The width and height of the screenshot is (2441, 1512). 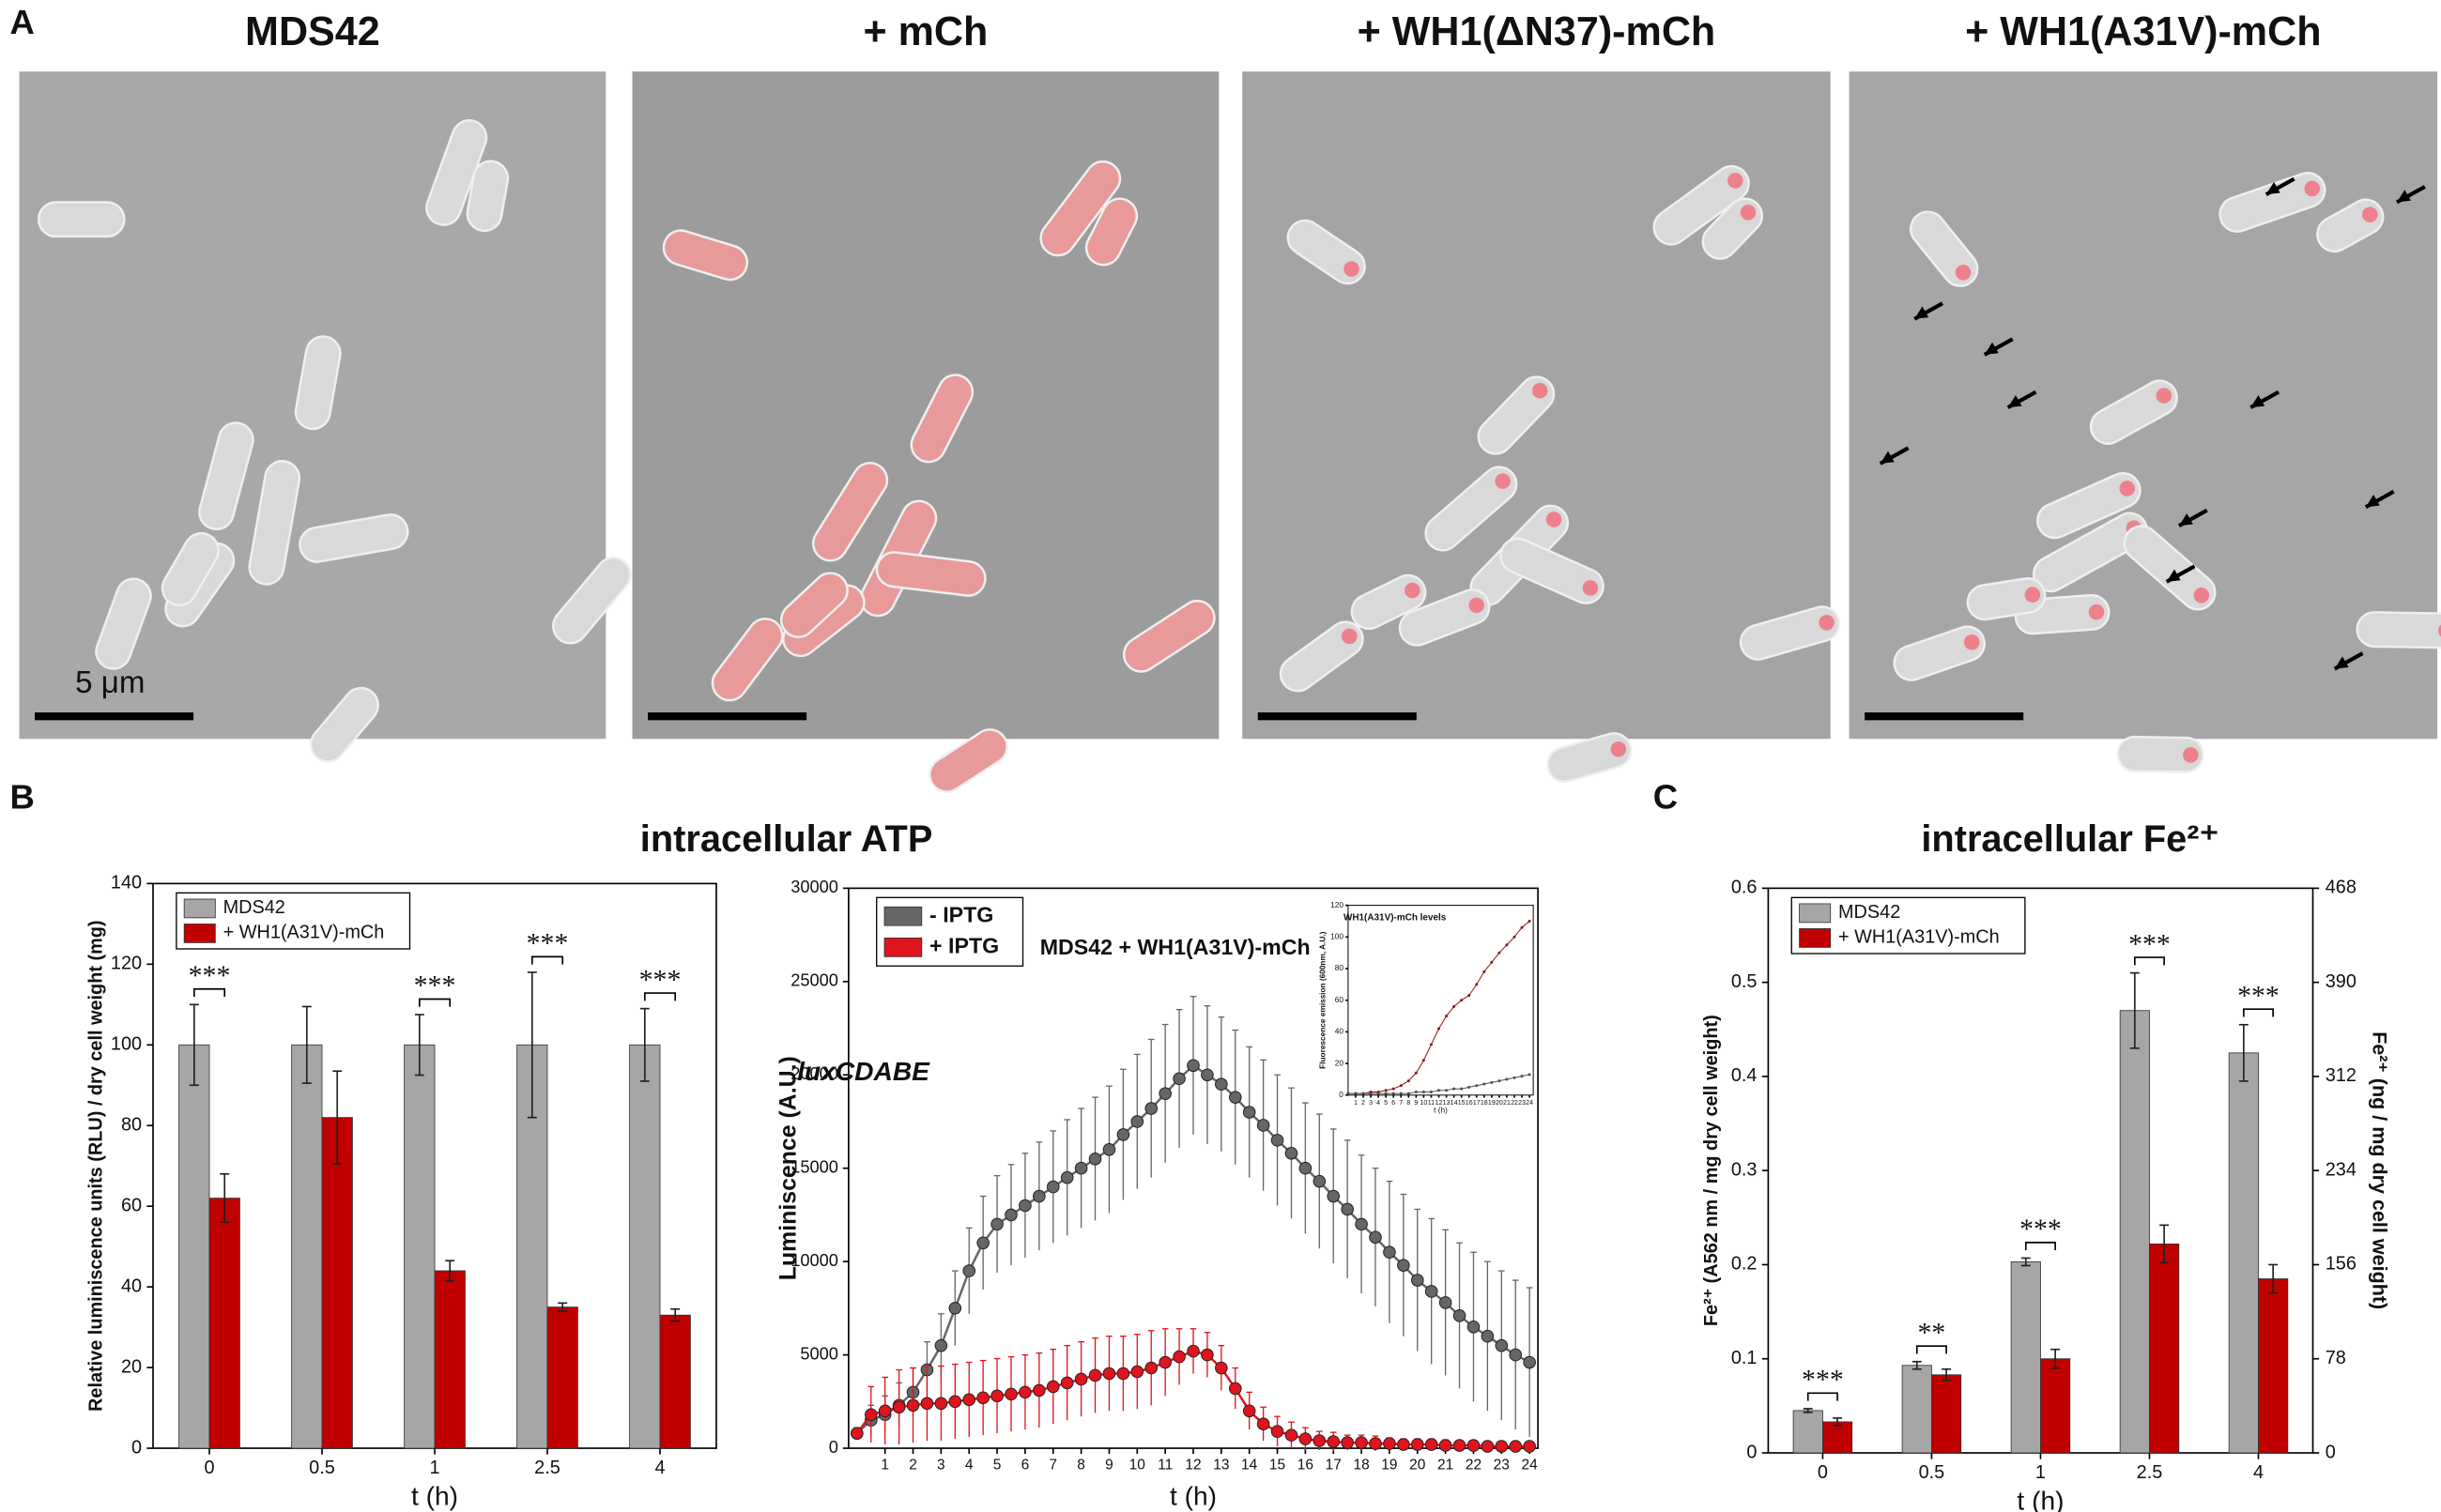 What do you see at coordinates (548, 943) in the screenshot?
I see `significance-label: ***` at bounding box center [548, 943].